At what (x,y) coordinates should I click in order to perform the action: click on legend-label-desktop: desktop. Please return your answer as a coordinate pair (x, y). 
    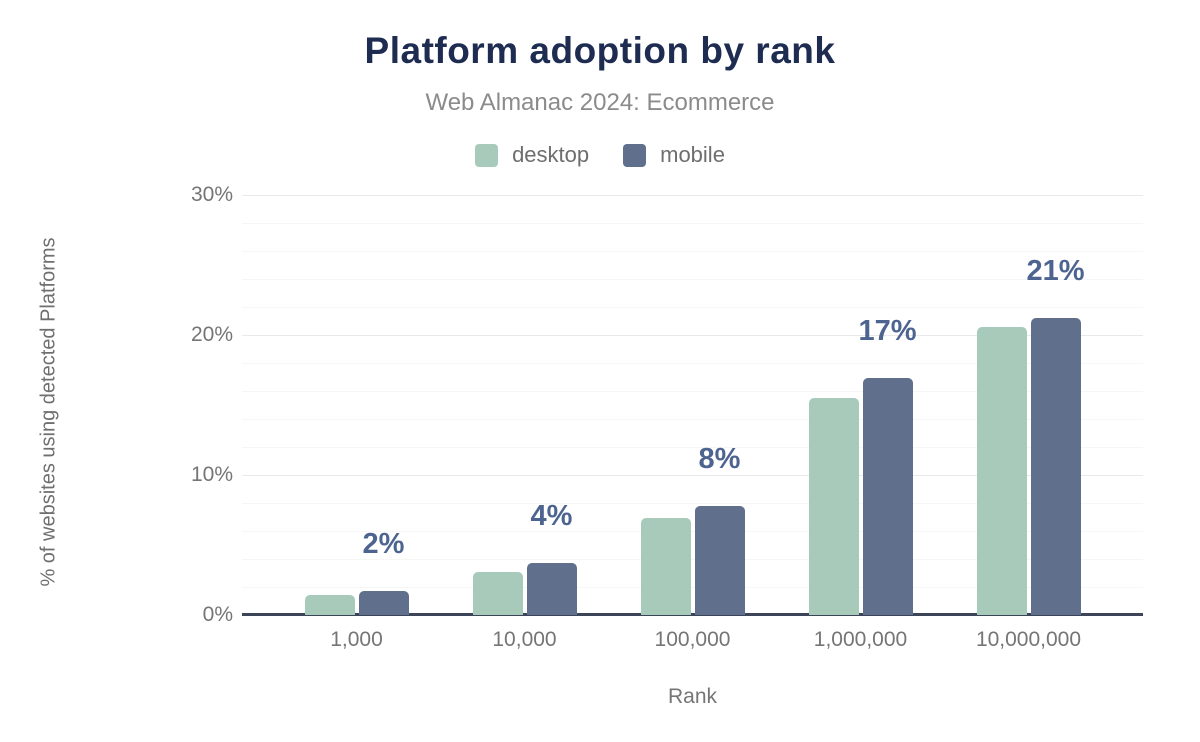
    Looking at the image, I should click on (551, 154).